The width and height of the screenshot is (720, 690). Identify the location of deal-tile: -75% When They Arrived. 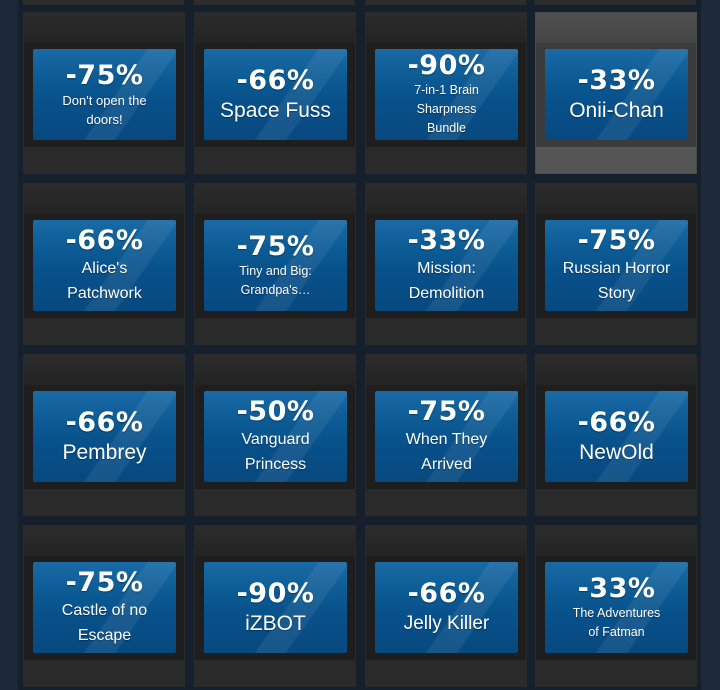
(446, 435).